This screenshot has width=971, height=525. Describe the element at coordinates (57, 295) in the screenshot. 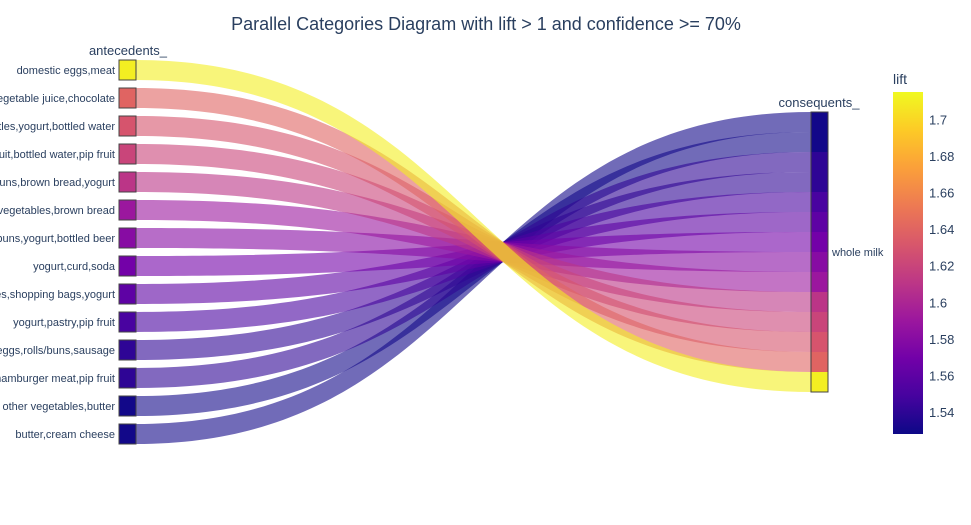

I see `antecedent-category-label: ables,shopping bags,yogurt` at that location.